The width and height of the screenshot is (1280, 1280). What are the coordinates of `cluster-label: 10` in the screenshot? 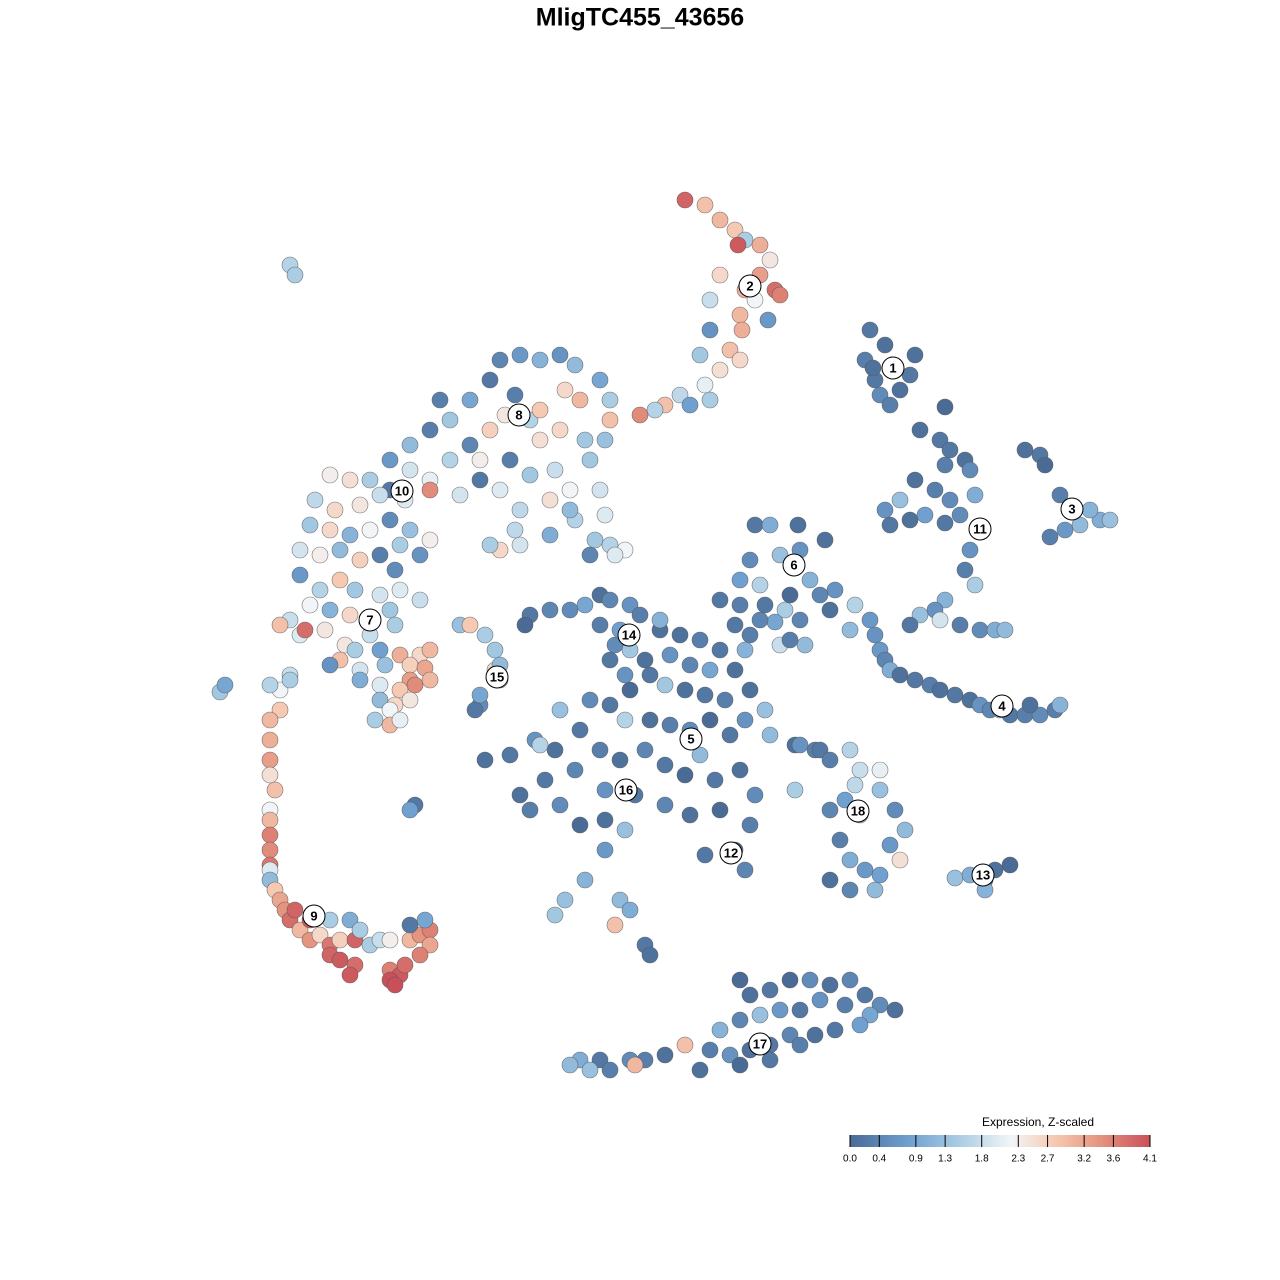 It's located at (402, 490).